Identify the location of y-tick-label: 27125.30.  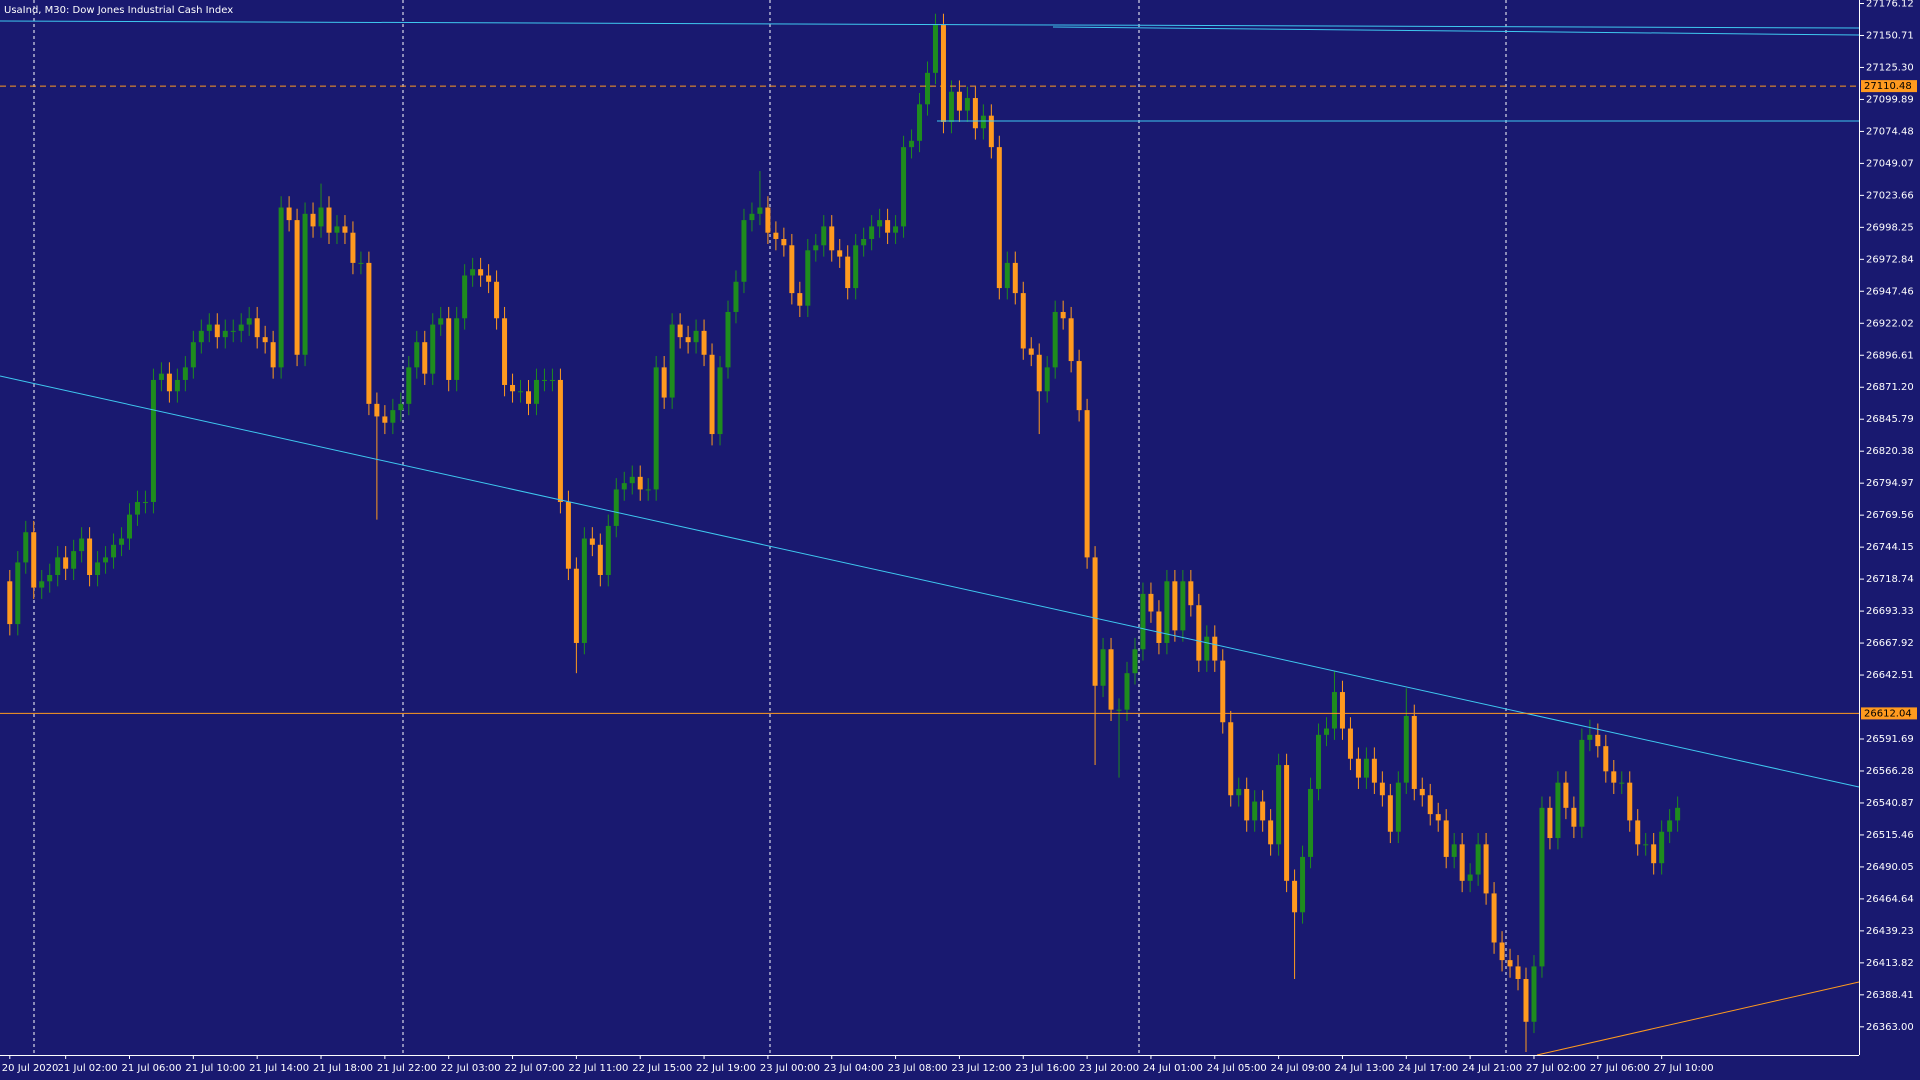
(1890, 67).